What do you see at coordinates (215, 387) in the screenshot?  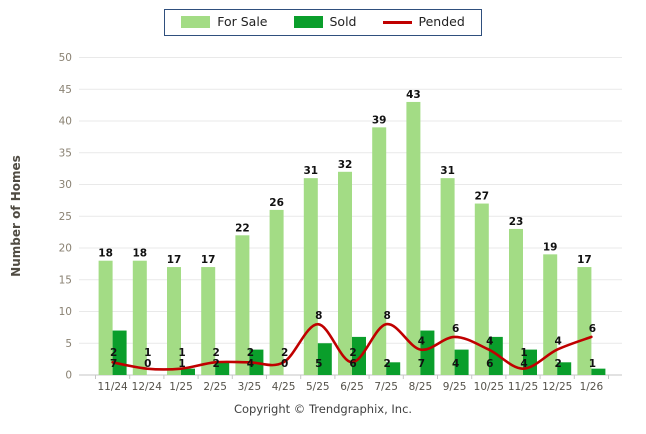 I see `x-tick-label: 2/25` at bounding box center [215, 387].